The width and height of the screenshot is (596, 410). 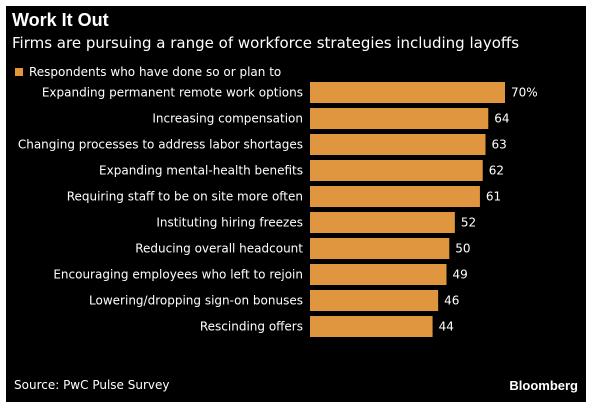 I want to click on value-label: 63, so click(x=499, y=145).